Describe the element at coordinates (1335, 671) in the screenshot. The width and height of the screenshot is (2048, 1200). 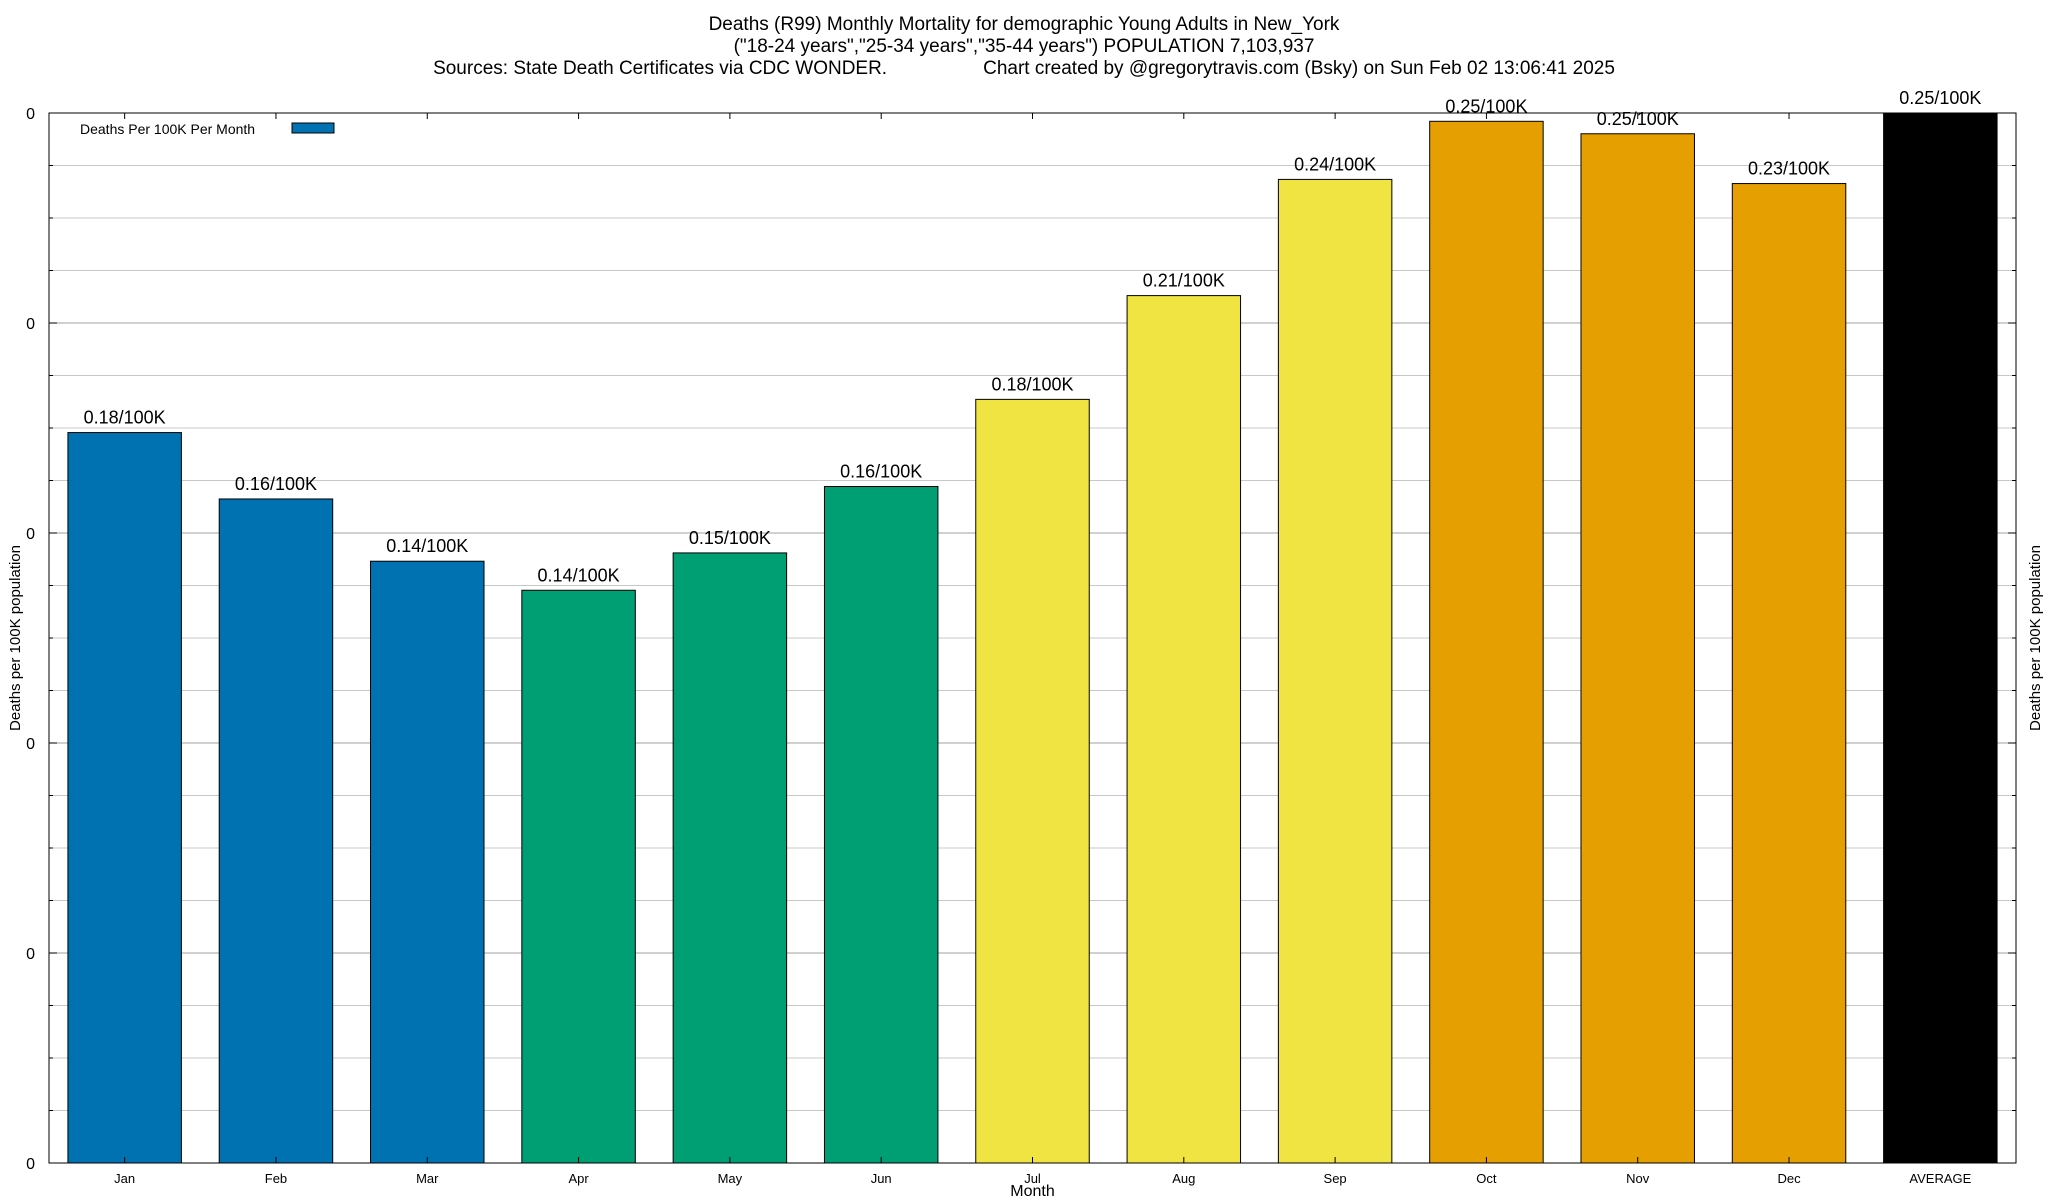
I see `bar-sep` at that location.